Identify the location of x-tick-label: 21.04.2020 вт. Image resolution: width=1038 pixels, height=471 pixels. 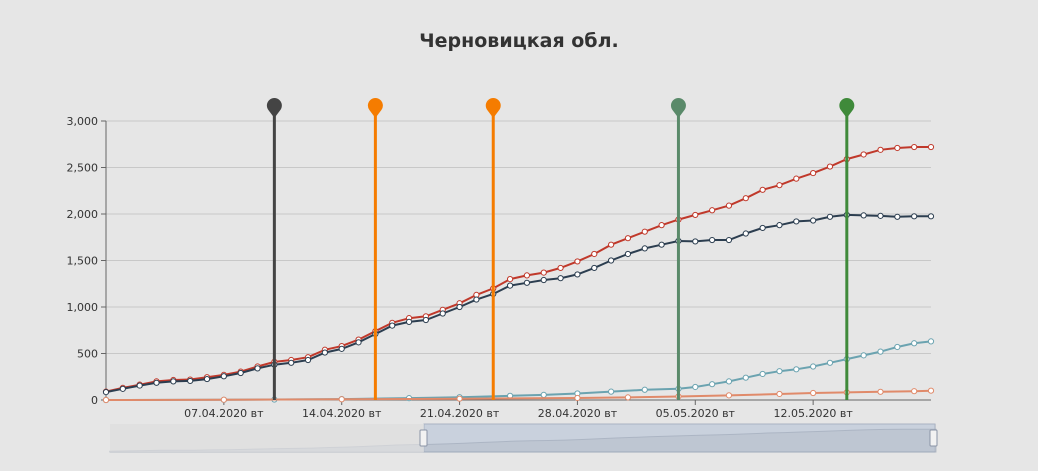
(460, 413).